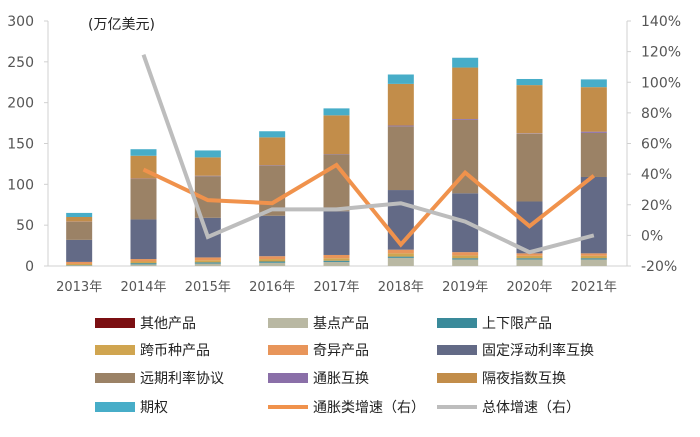 The height and width of the screenshot is (437, 700). Describe the element at coordinates (20, 104) in the screenshot. I see `left-tick-label: 200` at that location.